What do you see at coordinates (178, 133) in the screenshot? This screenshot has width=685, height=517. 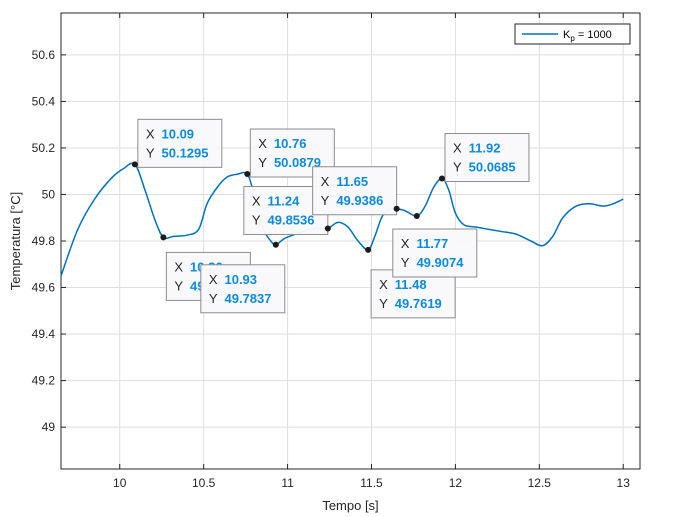 I see `datatip-x-value: 10.09` at bounding box center [178, 133].